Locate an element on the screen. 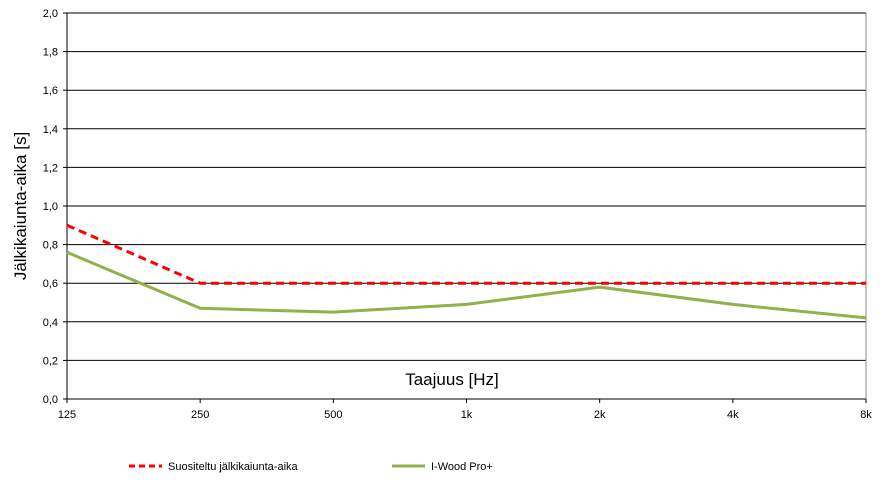 The width and height of the screenshot is (883, 484). legend: Suositeltu jälkikaiunta-aika I-Wood Pro+ is located at coordinates (311, 467).